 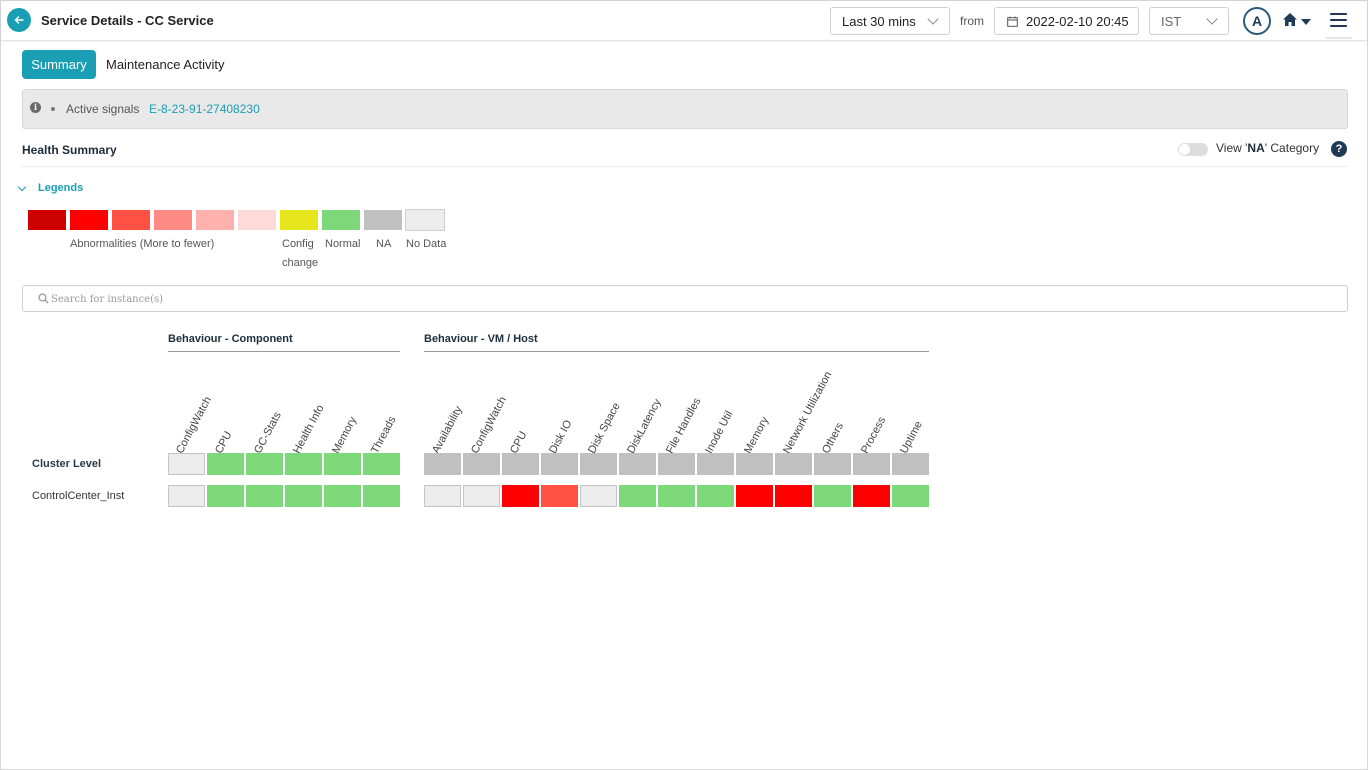 I want to click on time-range-value: Last 30 mins, so click(x=879, y=21).